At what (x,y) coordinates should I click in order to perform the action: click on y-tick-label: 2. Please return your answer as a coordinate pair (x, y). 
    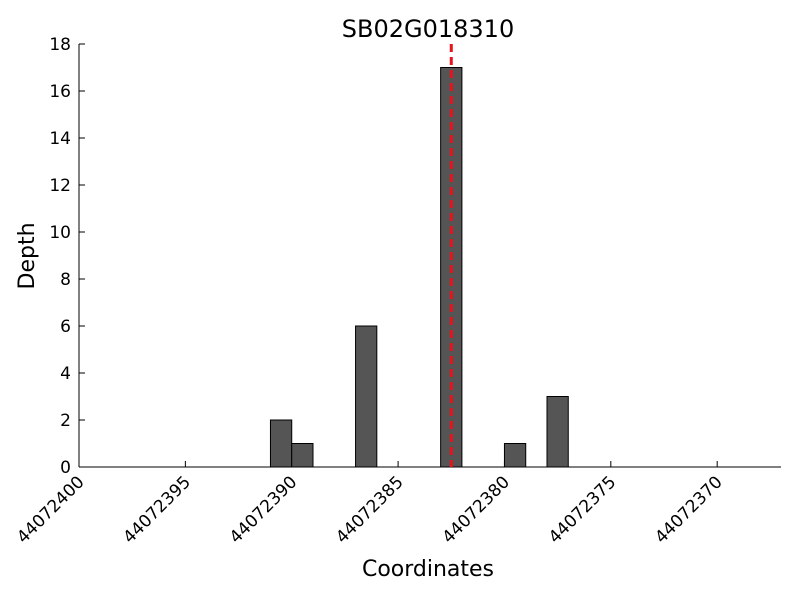
    Looking at the image, I should click on (65, 421).